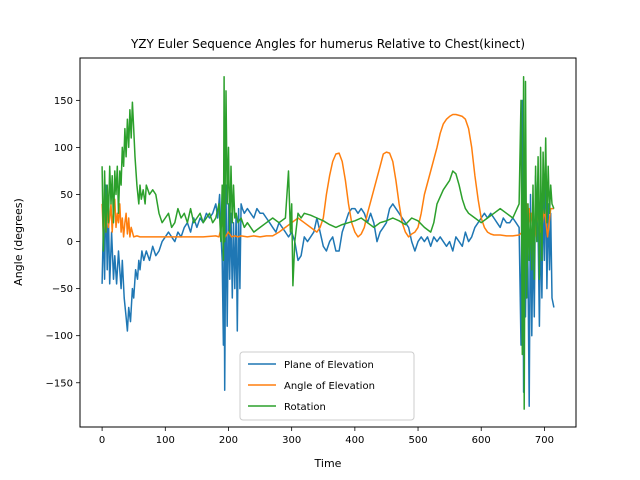 Image resolution: width=640 pixels, height=480 pixels. I want to click on y-axis: −150 −100 −50 0 50 100 150, so click(63, 242).